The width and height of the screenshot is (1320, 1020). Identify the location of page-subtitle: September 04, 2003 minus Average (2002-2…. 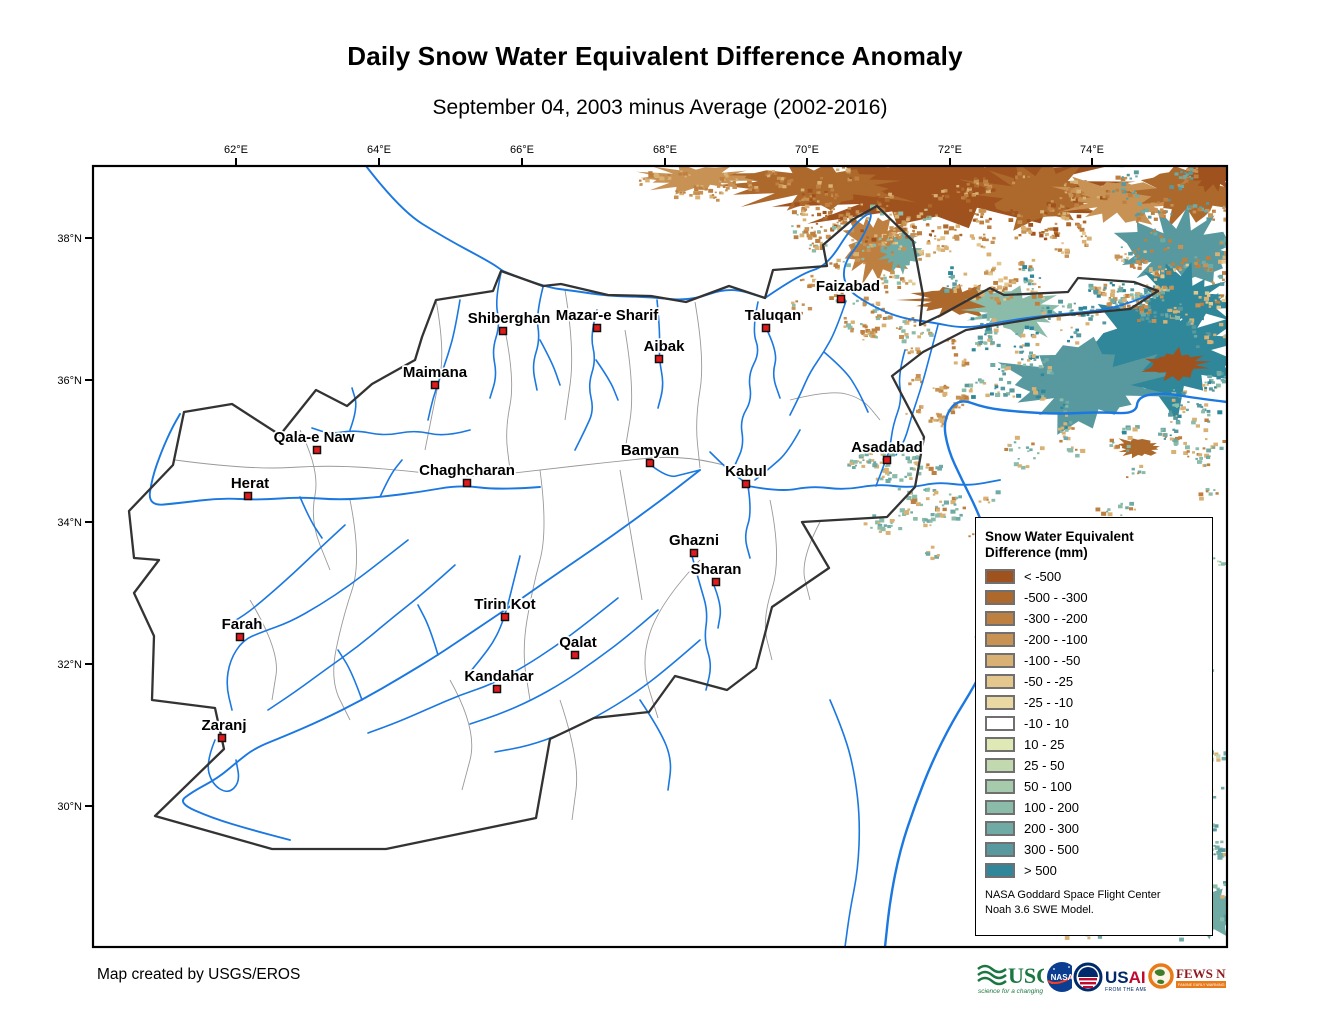
(660, 107).